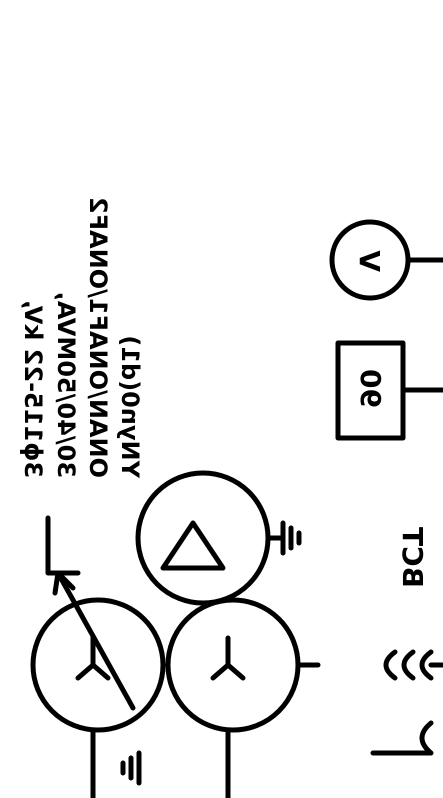 This screenshot has height=798, width=443. Describe the element at coordinates (66, 384) in the screenshot. I see `transformer-spec-line-2: 30/40/50MVA,` at that location.